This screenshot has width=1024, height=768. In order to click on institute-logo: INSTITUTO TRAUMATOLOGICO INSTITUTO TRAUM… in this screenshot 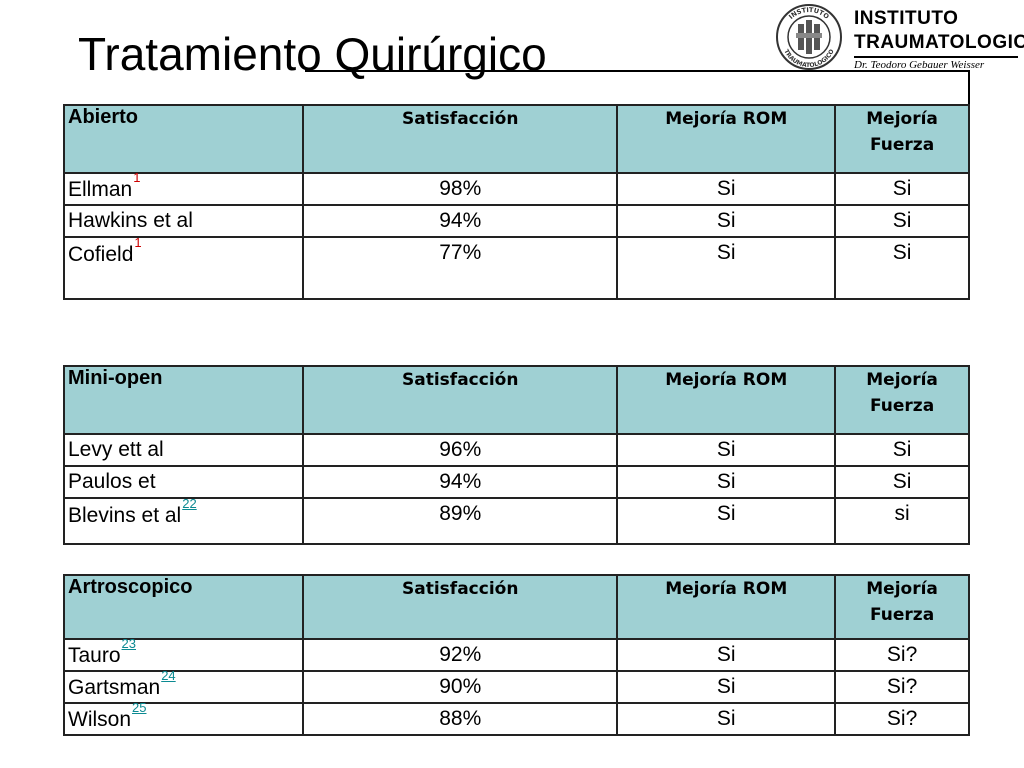, I will do `click(899, 38)`.